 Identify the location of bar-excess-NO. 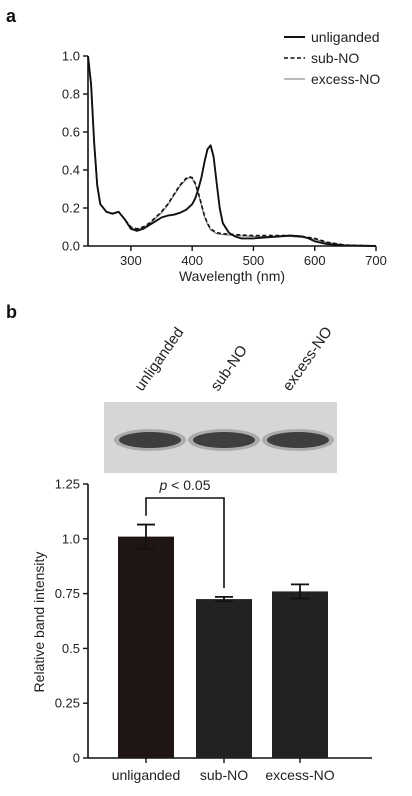
(300, 674).